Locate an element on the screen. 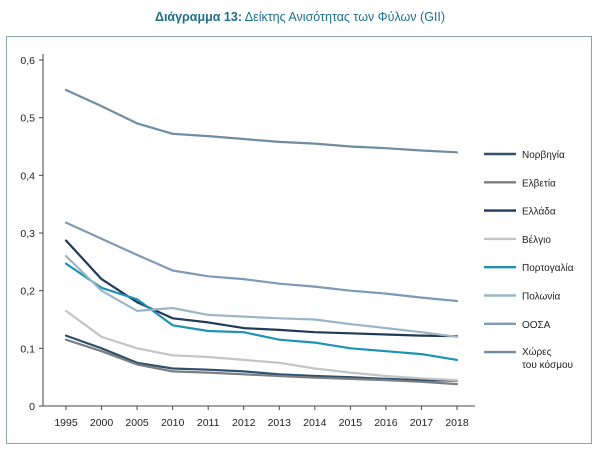 This screenshot has height=457, width=600. x-tick-label: 1995 is located at coordinates (66, 423).